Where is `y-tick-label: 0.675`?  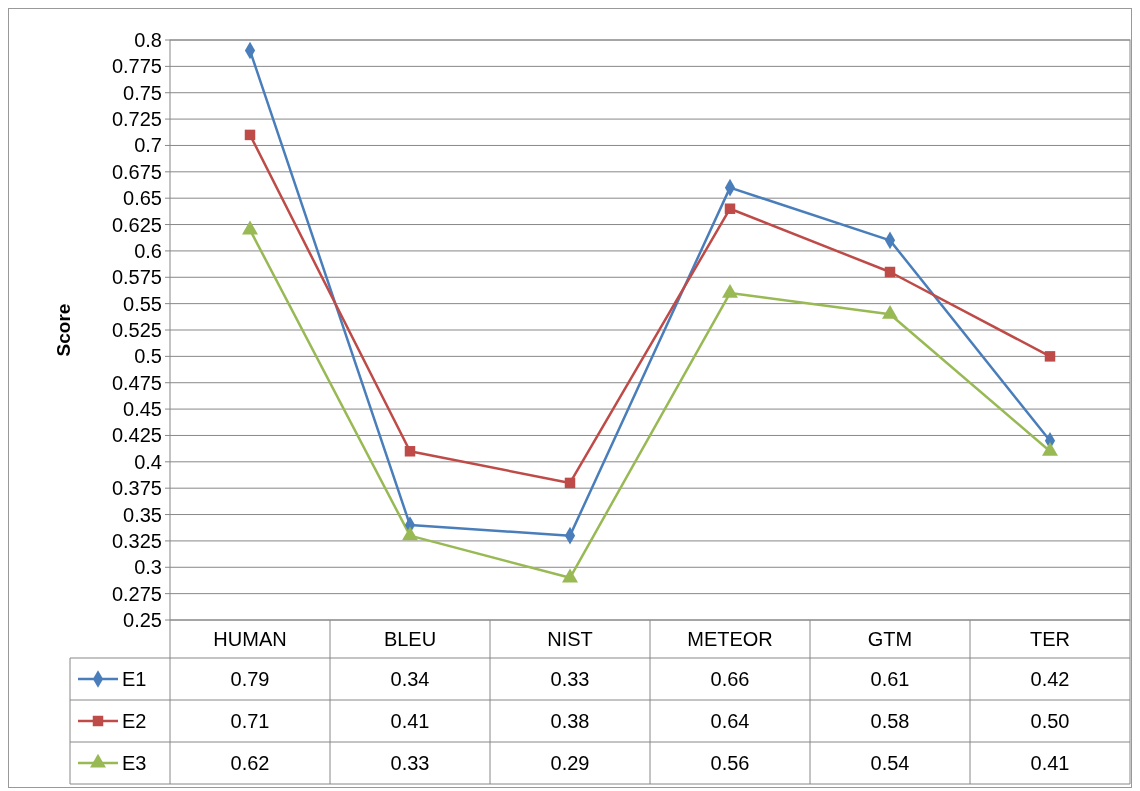
y-tick-label: 0.675 is located at coordinates (136, 171).